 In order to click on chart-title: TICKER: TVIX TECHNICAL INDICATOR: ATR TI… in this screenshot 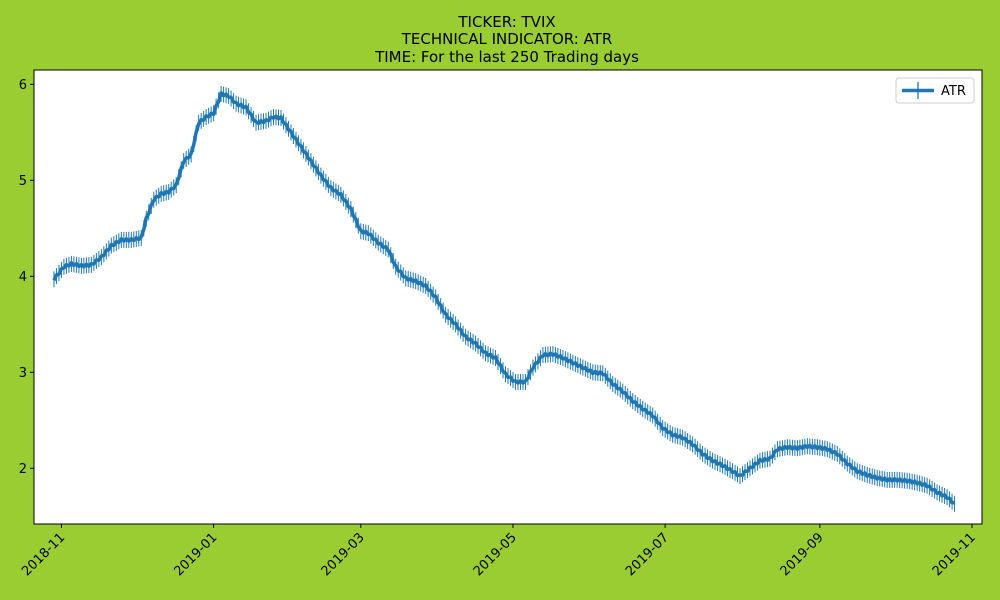, I will do `click(506, 39)`.